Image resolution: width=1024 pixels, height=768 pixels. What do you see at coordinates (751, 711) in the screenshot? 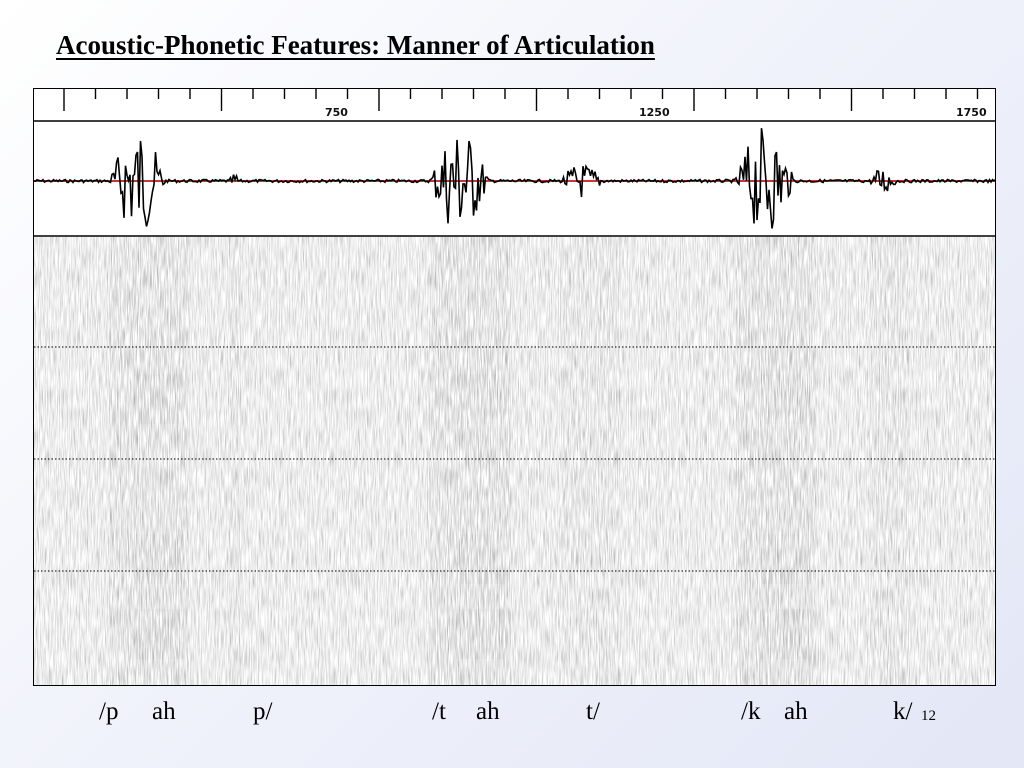
I see `phone-label-k-onset: /k` at bounding box center [751, 711].